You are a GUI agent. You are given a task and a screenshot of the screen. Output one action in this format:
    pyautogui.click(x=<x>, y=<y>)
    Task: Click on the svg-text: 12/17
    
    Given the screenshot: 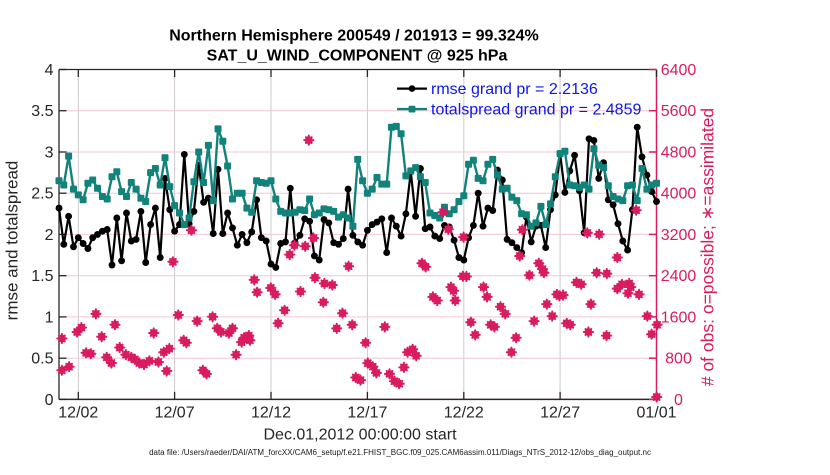 What is the action you would take?
    pyautogui.click(x=367, y=413)
    